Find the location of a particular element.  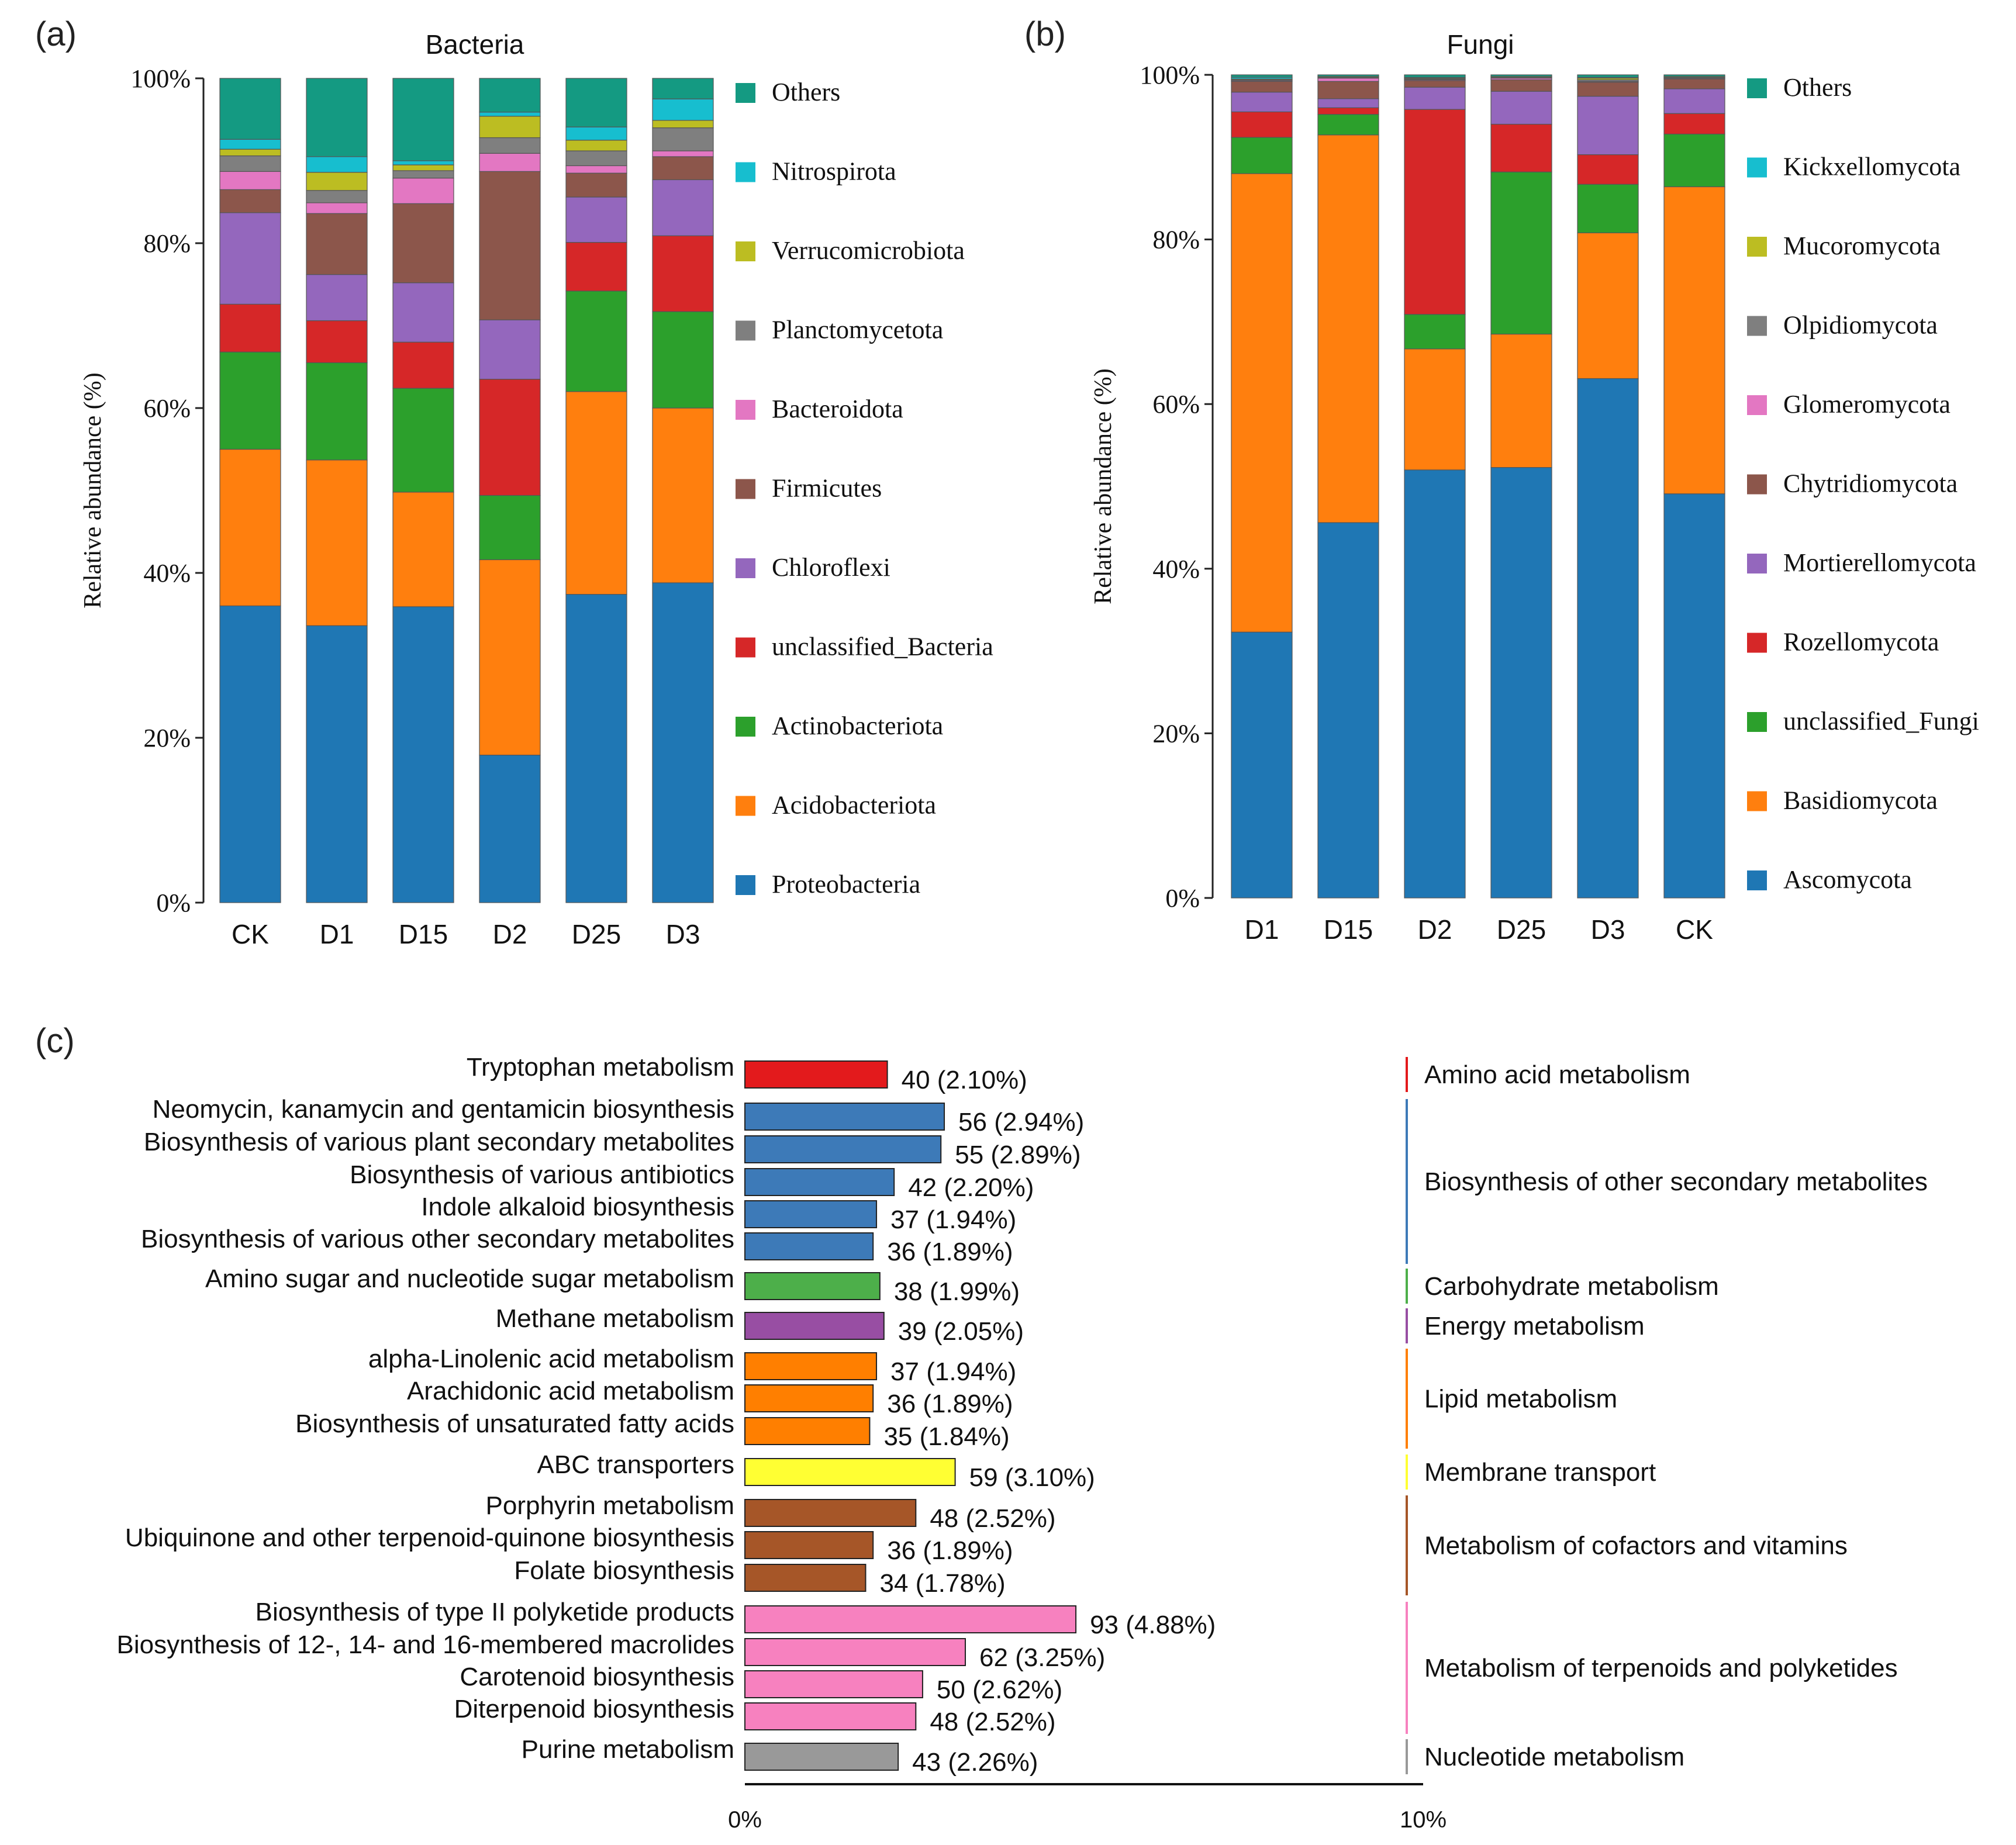

legend-label-chytridiomycota: Chytridiomycota is located at coordinates (1870, 483).